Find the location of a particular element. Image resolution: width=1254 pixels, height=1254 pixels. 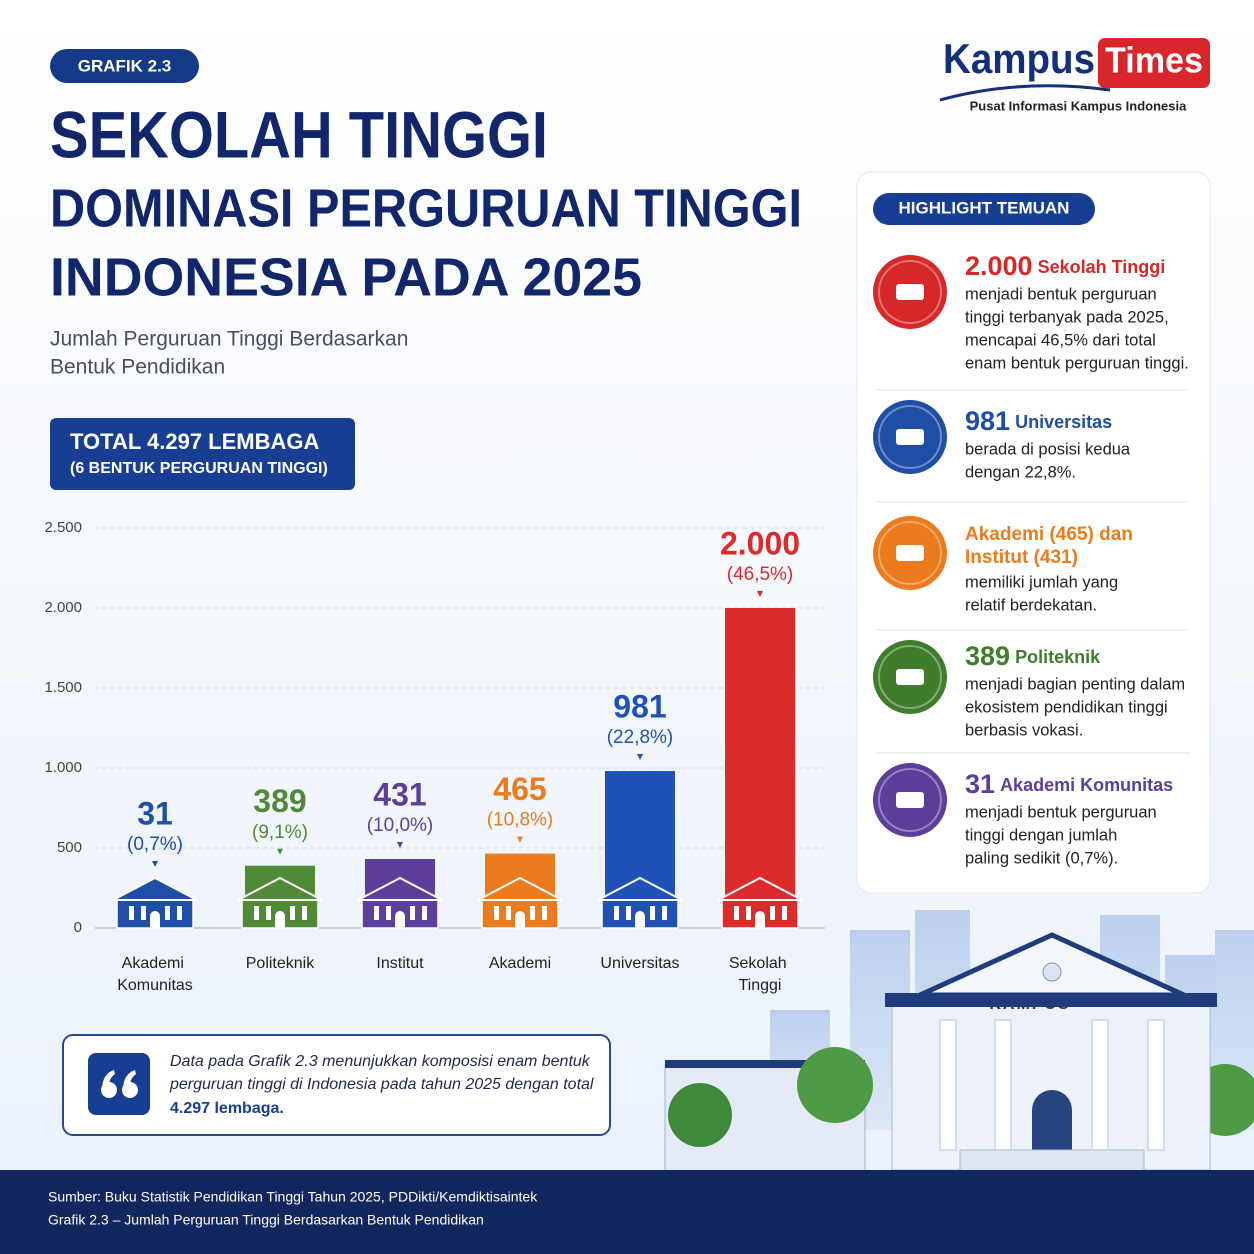

brand-highlight: Times is located at coordinates (1154, 60).